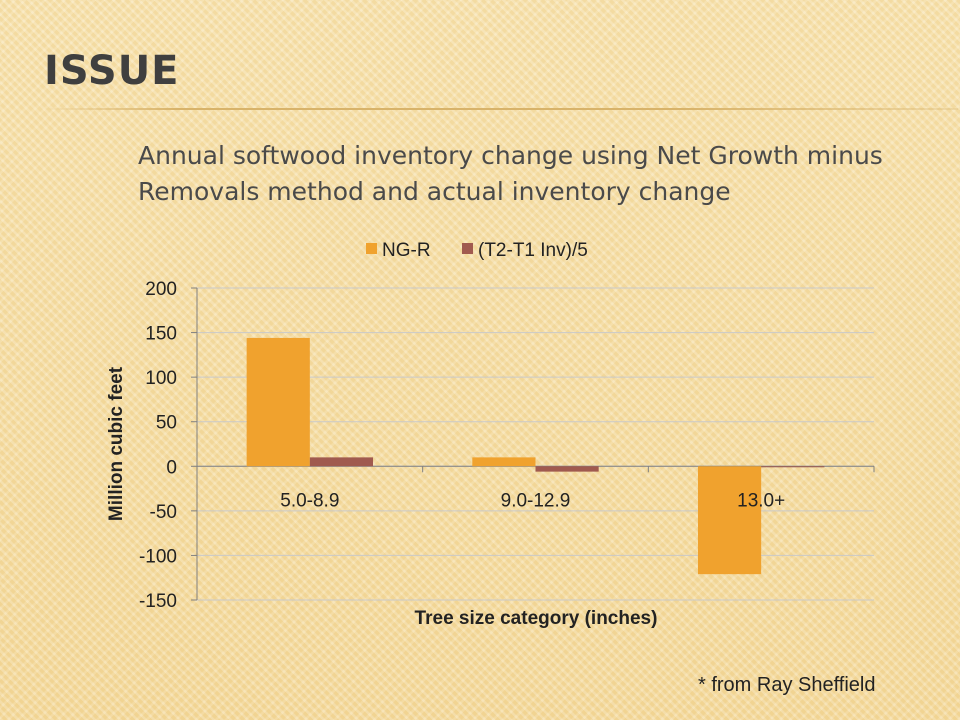 The height and width of the screenshot is (720, 960). What do you see at coordinates (406, 250) in the screenshot?
I see `legend-label-0: NG-R` at bounding box center [406, 250].